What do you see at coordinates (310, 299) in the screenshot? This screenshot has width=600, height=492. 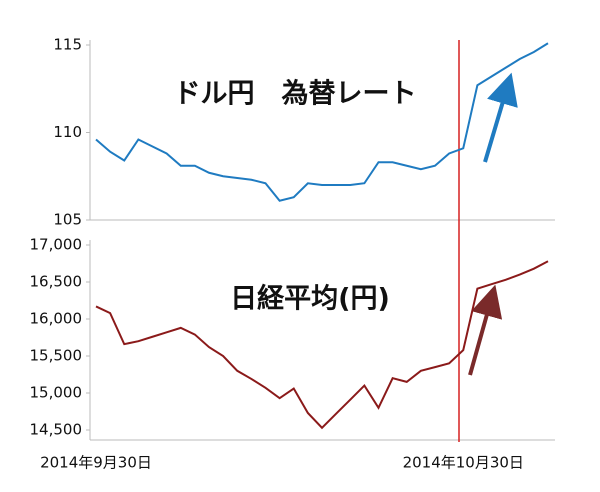 I see `chart-title: 日経平均(円)` at bounding box center [310, 299].